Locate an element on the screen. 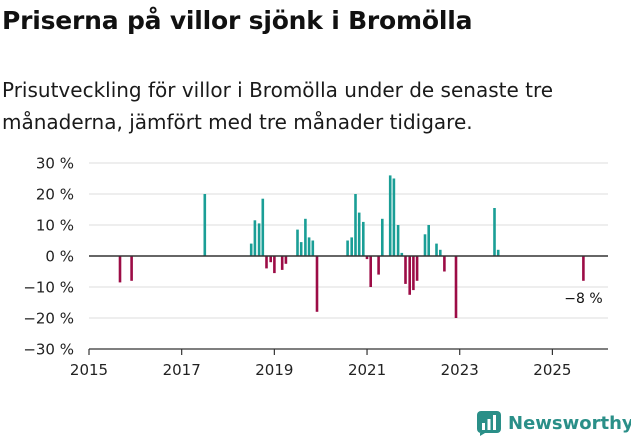 This screenshot has height=439, width=631. y-tick-label: −20 % is located at coordinates (48, 319).